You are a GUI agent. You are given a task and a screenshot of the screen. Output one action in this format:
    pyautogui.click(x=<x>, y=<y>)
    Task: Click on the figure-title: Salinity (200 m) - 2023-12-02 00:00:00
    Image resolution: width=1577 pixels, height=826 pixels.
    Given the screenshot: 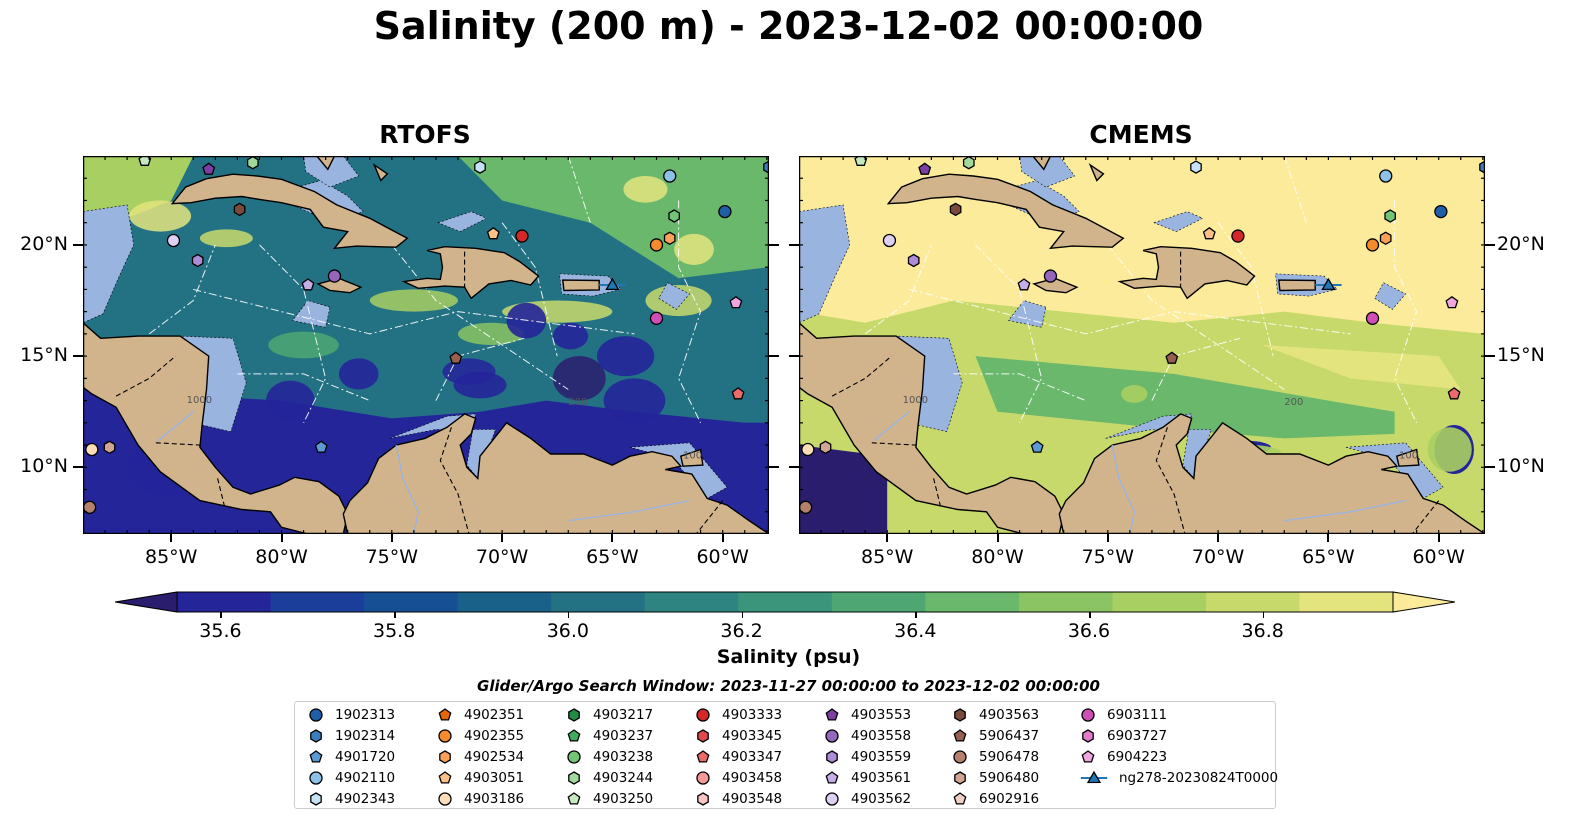 What is the action you would take?
    pyautogui.click(x=788, y=26)
    